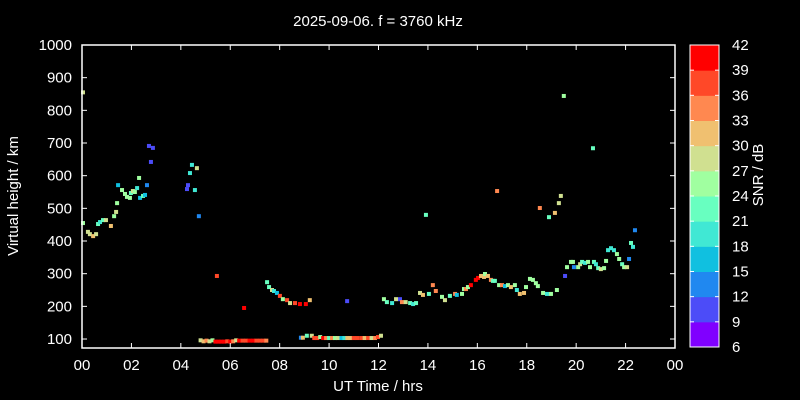  Describe the element at coordinates (740, 171) in the screenshot. I see `colorbar-tick-label: 27` at that location.